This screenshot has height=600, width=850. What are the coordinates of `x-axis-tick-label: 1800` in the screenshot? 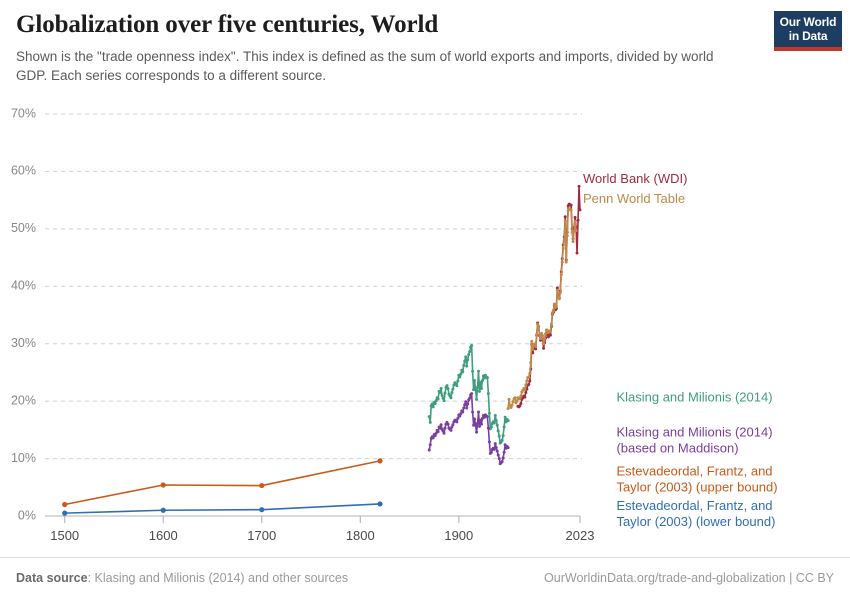 It's located at (360, 535).